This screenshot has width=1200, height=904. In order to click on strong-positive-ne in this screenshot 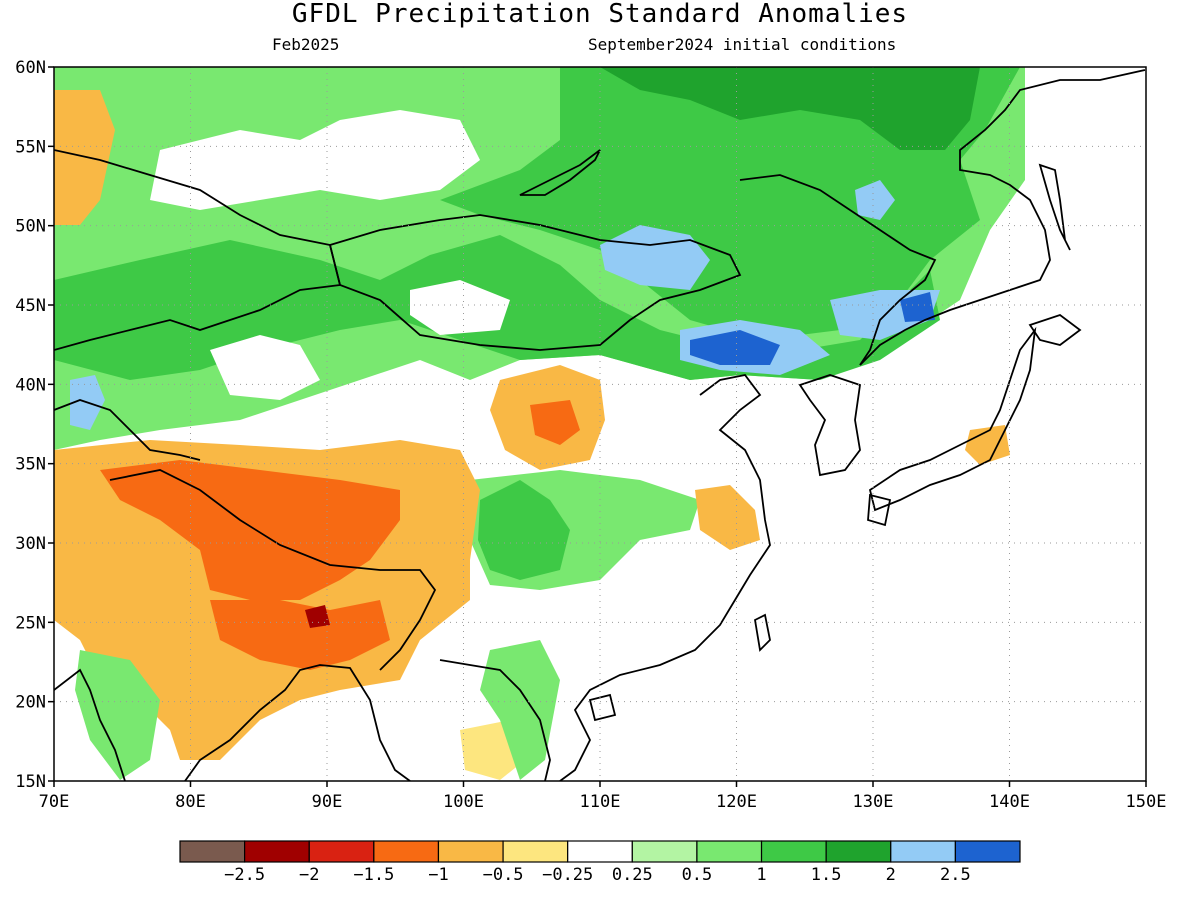, I will do `click(790, 108)`.